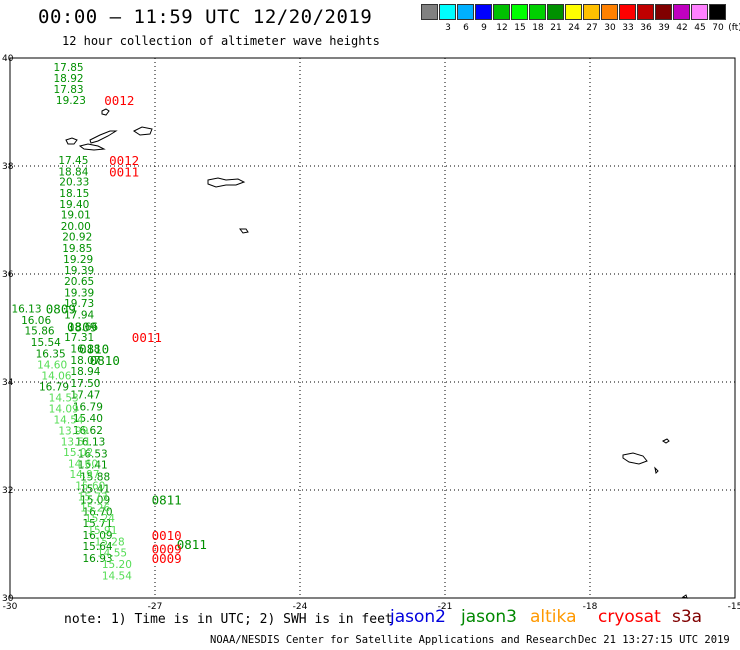  Describe the element at coordinates (74, 183) in the screenshot. I see `swh-value: 20.33` at that location.